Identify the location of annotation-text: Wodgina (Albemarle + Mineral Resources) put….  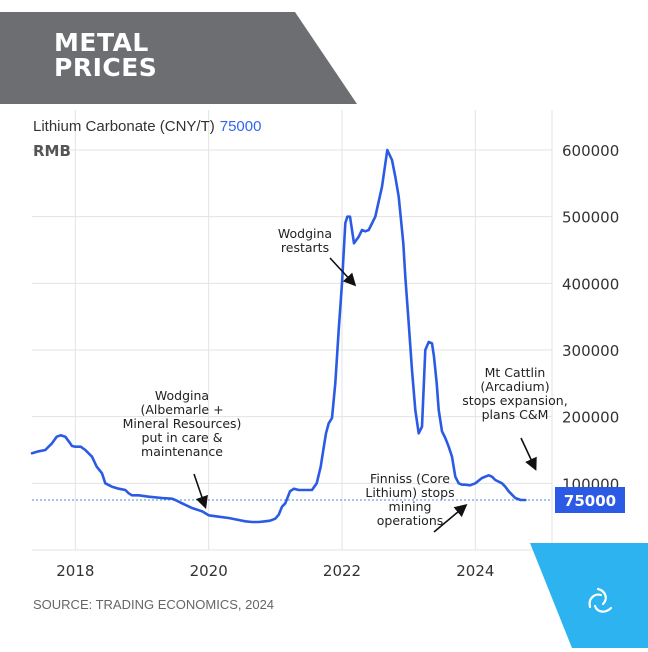
(182, 423).